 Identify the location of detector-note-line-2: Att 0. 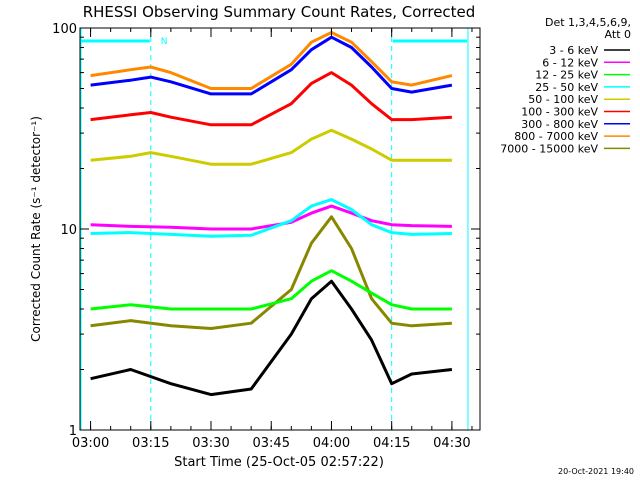
(618, 34).